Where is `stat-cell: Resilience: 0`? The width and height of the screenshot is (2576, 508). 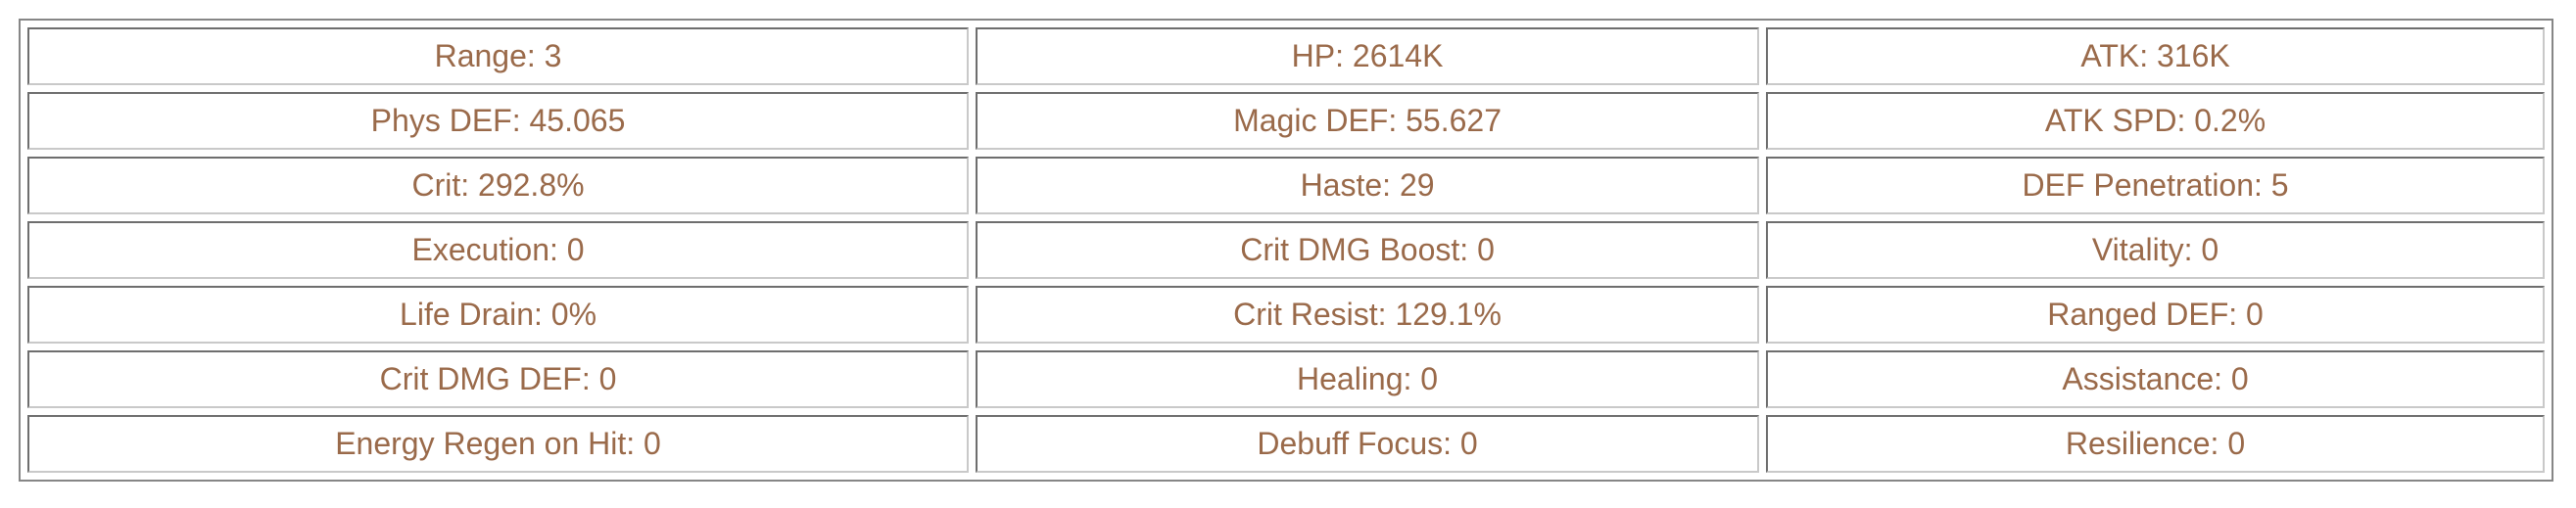 stat-cell: Resilience: 0 is located at coordinates (2155, 444).